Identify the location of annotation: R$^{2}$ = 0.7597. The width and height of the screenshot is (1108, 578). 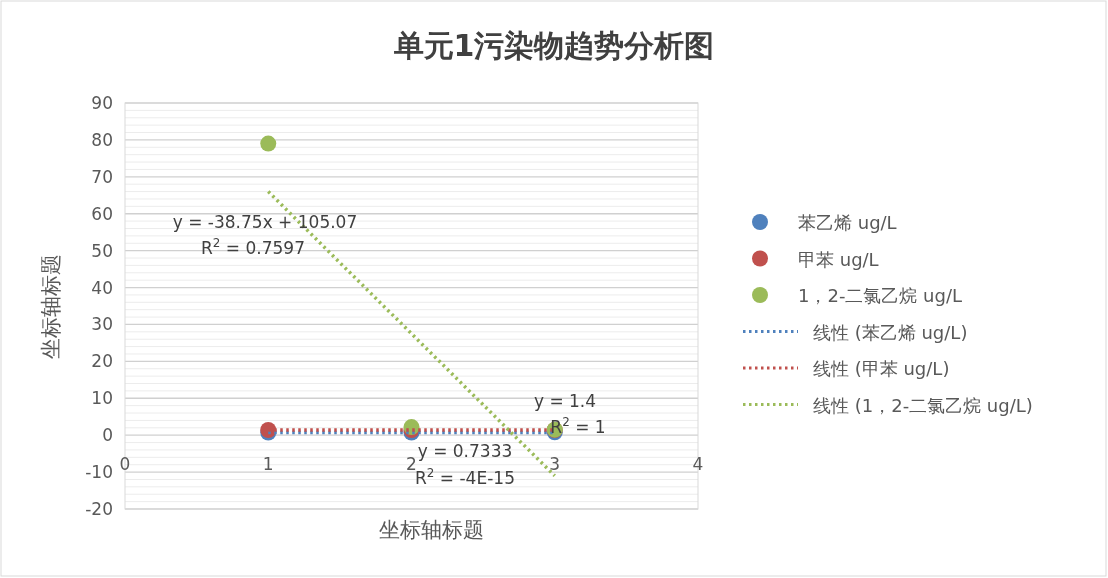
(253, 247).